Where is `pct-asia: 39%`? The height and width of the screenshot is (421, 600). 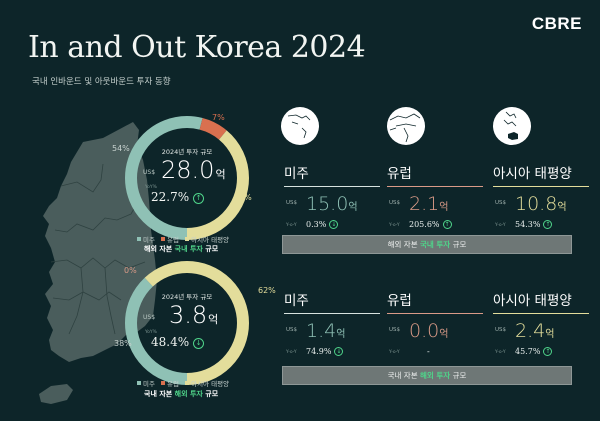 pct-asia: 39% is located at coordinates (243, 197).